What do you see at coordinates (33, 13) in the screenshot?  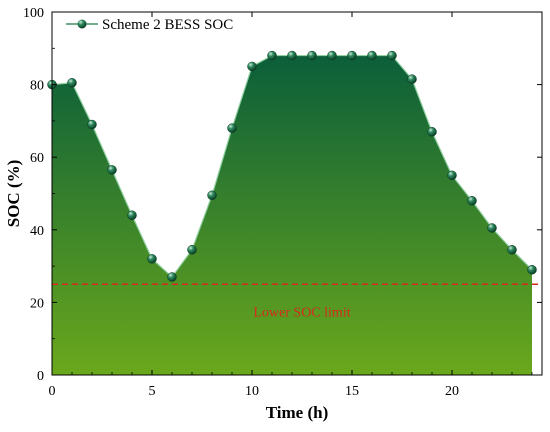 I see `y-tick-label: 100` at bounding box center [33, 13].